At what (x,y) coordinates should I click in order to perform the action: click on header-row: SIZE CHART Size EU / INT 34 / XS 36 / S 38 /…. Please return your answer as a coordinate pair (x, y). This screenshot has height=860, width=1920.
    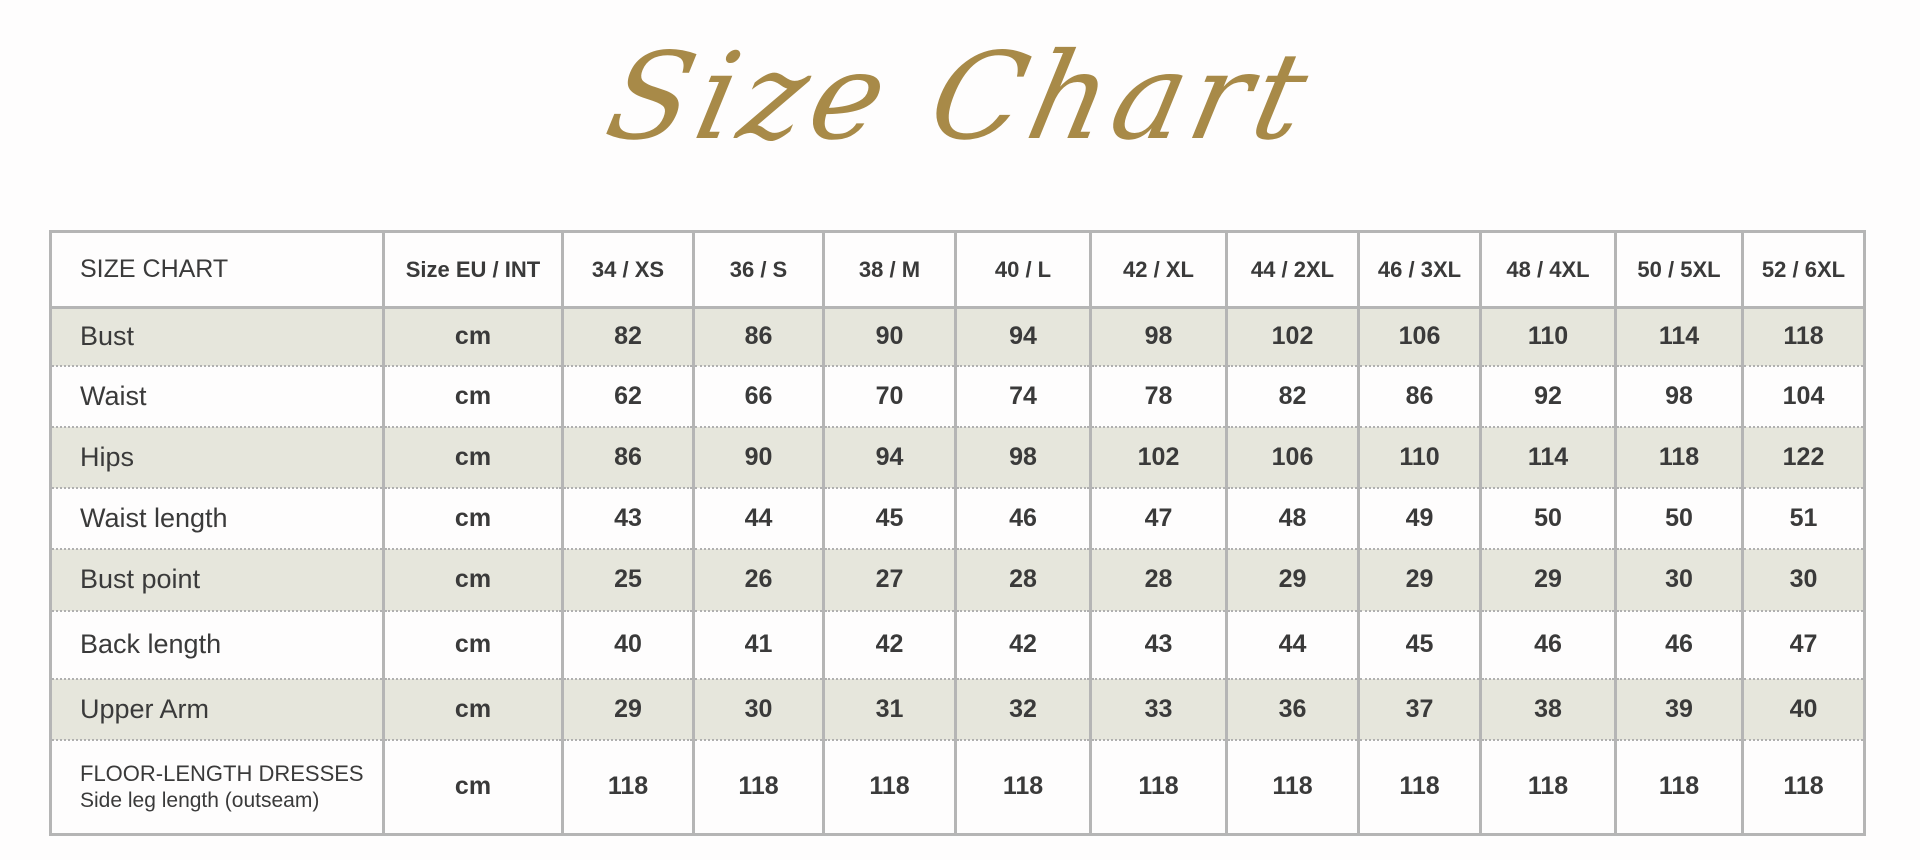
    Looking at the image, I should click on (957, 270).